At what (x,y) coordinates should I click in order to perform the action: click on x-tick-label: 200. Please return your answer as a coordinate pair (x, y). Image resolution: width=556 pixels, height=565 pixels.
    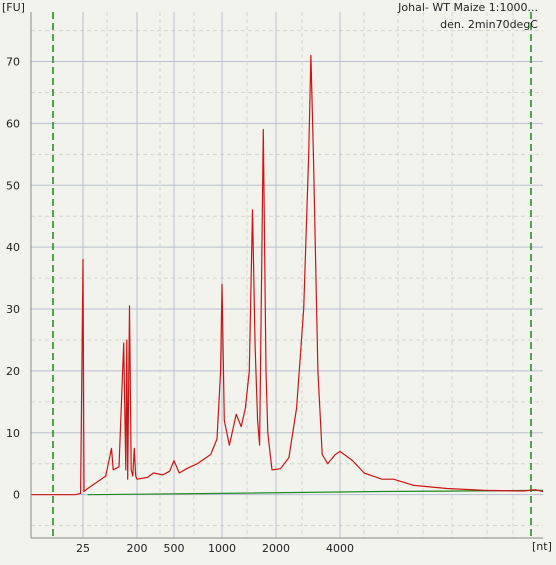
    Looking at the image, I should click on (137, 548).